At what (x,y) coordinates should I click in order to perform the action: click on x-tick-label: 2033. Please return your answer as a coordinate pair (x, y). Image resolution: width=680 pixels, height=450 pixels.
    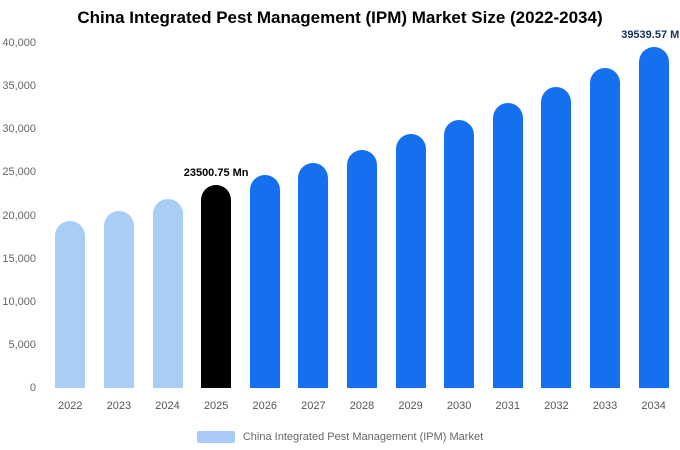
    Looking at the image, I should click on (605, 406).